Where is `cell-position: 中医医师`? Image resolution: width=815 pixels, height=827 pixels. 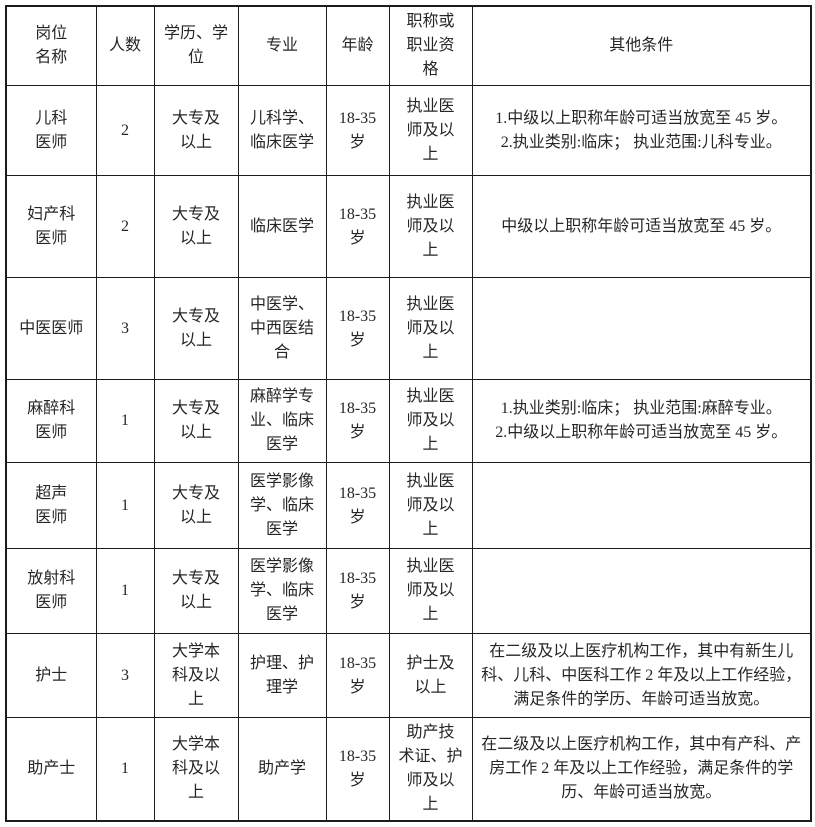
cell-position: 中医医师 is located at coordinates (51, 328).